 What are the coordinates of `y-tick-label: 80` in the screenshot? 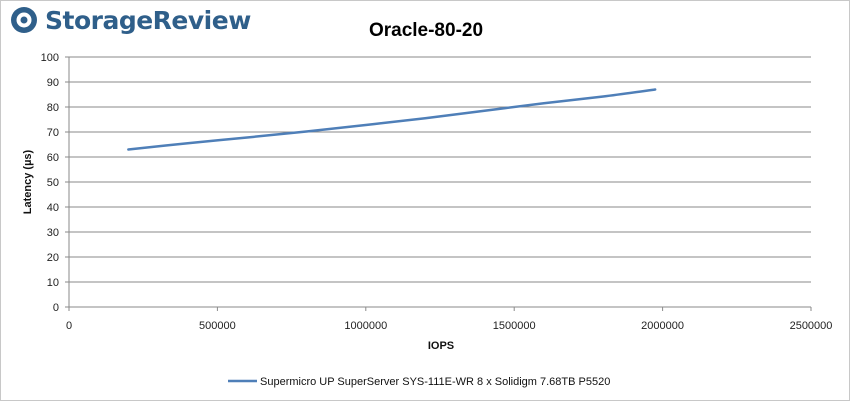 It's located at (53, 108).